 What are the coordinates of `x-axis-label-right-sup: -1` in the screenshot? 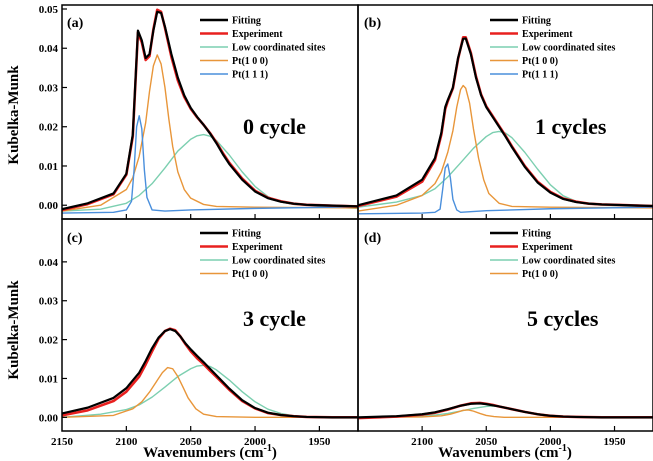 It's located at (563, 448).